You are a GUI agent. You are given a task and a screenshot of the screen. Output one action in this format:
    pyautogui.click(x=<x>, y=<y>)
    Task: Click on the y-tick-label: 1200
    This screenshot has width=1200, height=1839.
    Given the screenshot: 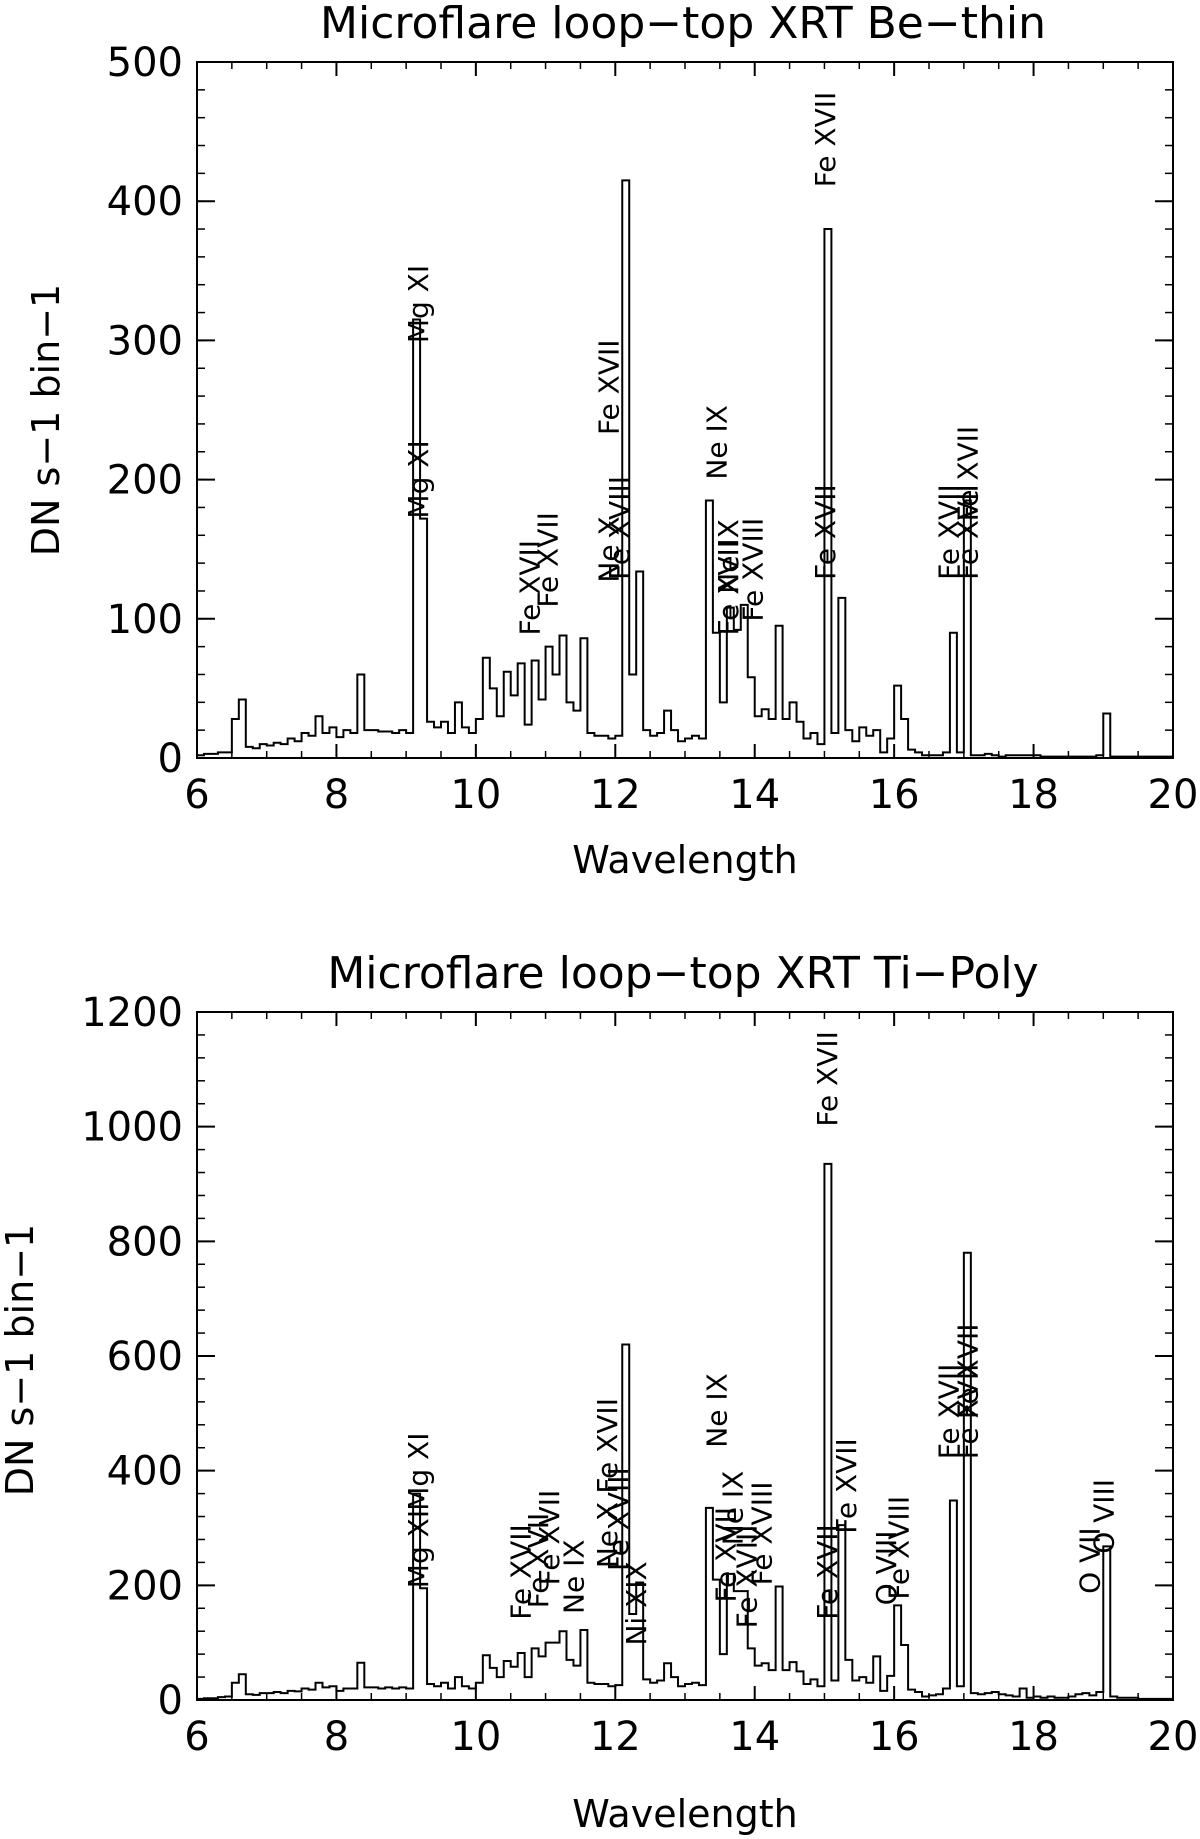 What is the action you would take?
    pyautogui.click(x=132, y=1013)
    